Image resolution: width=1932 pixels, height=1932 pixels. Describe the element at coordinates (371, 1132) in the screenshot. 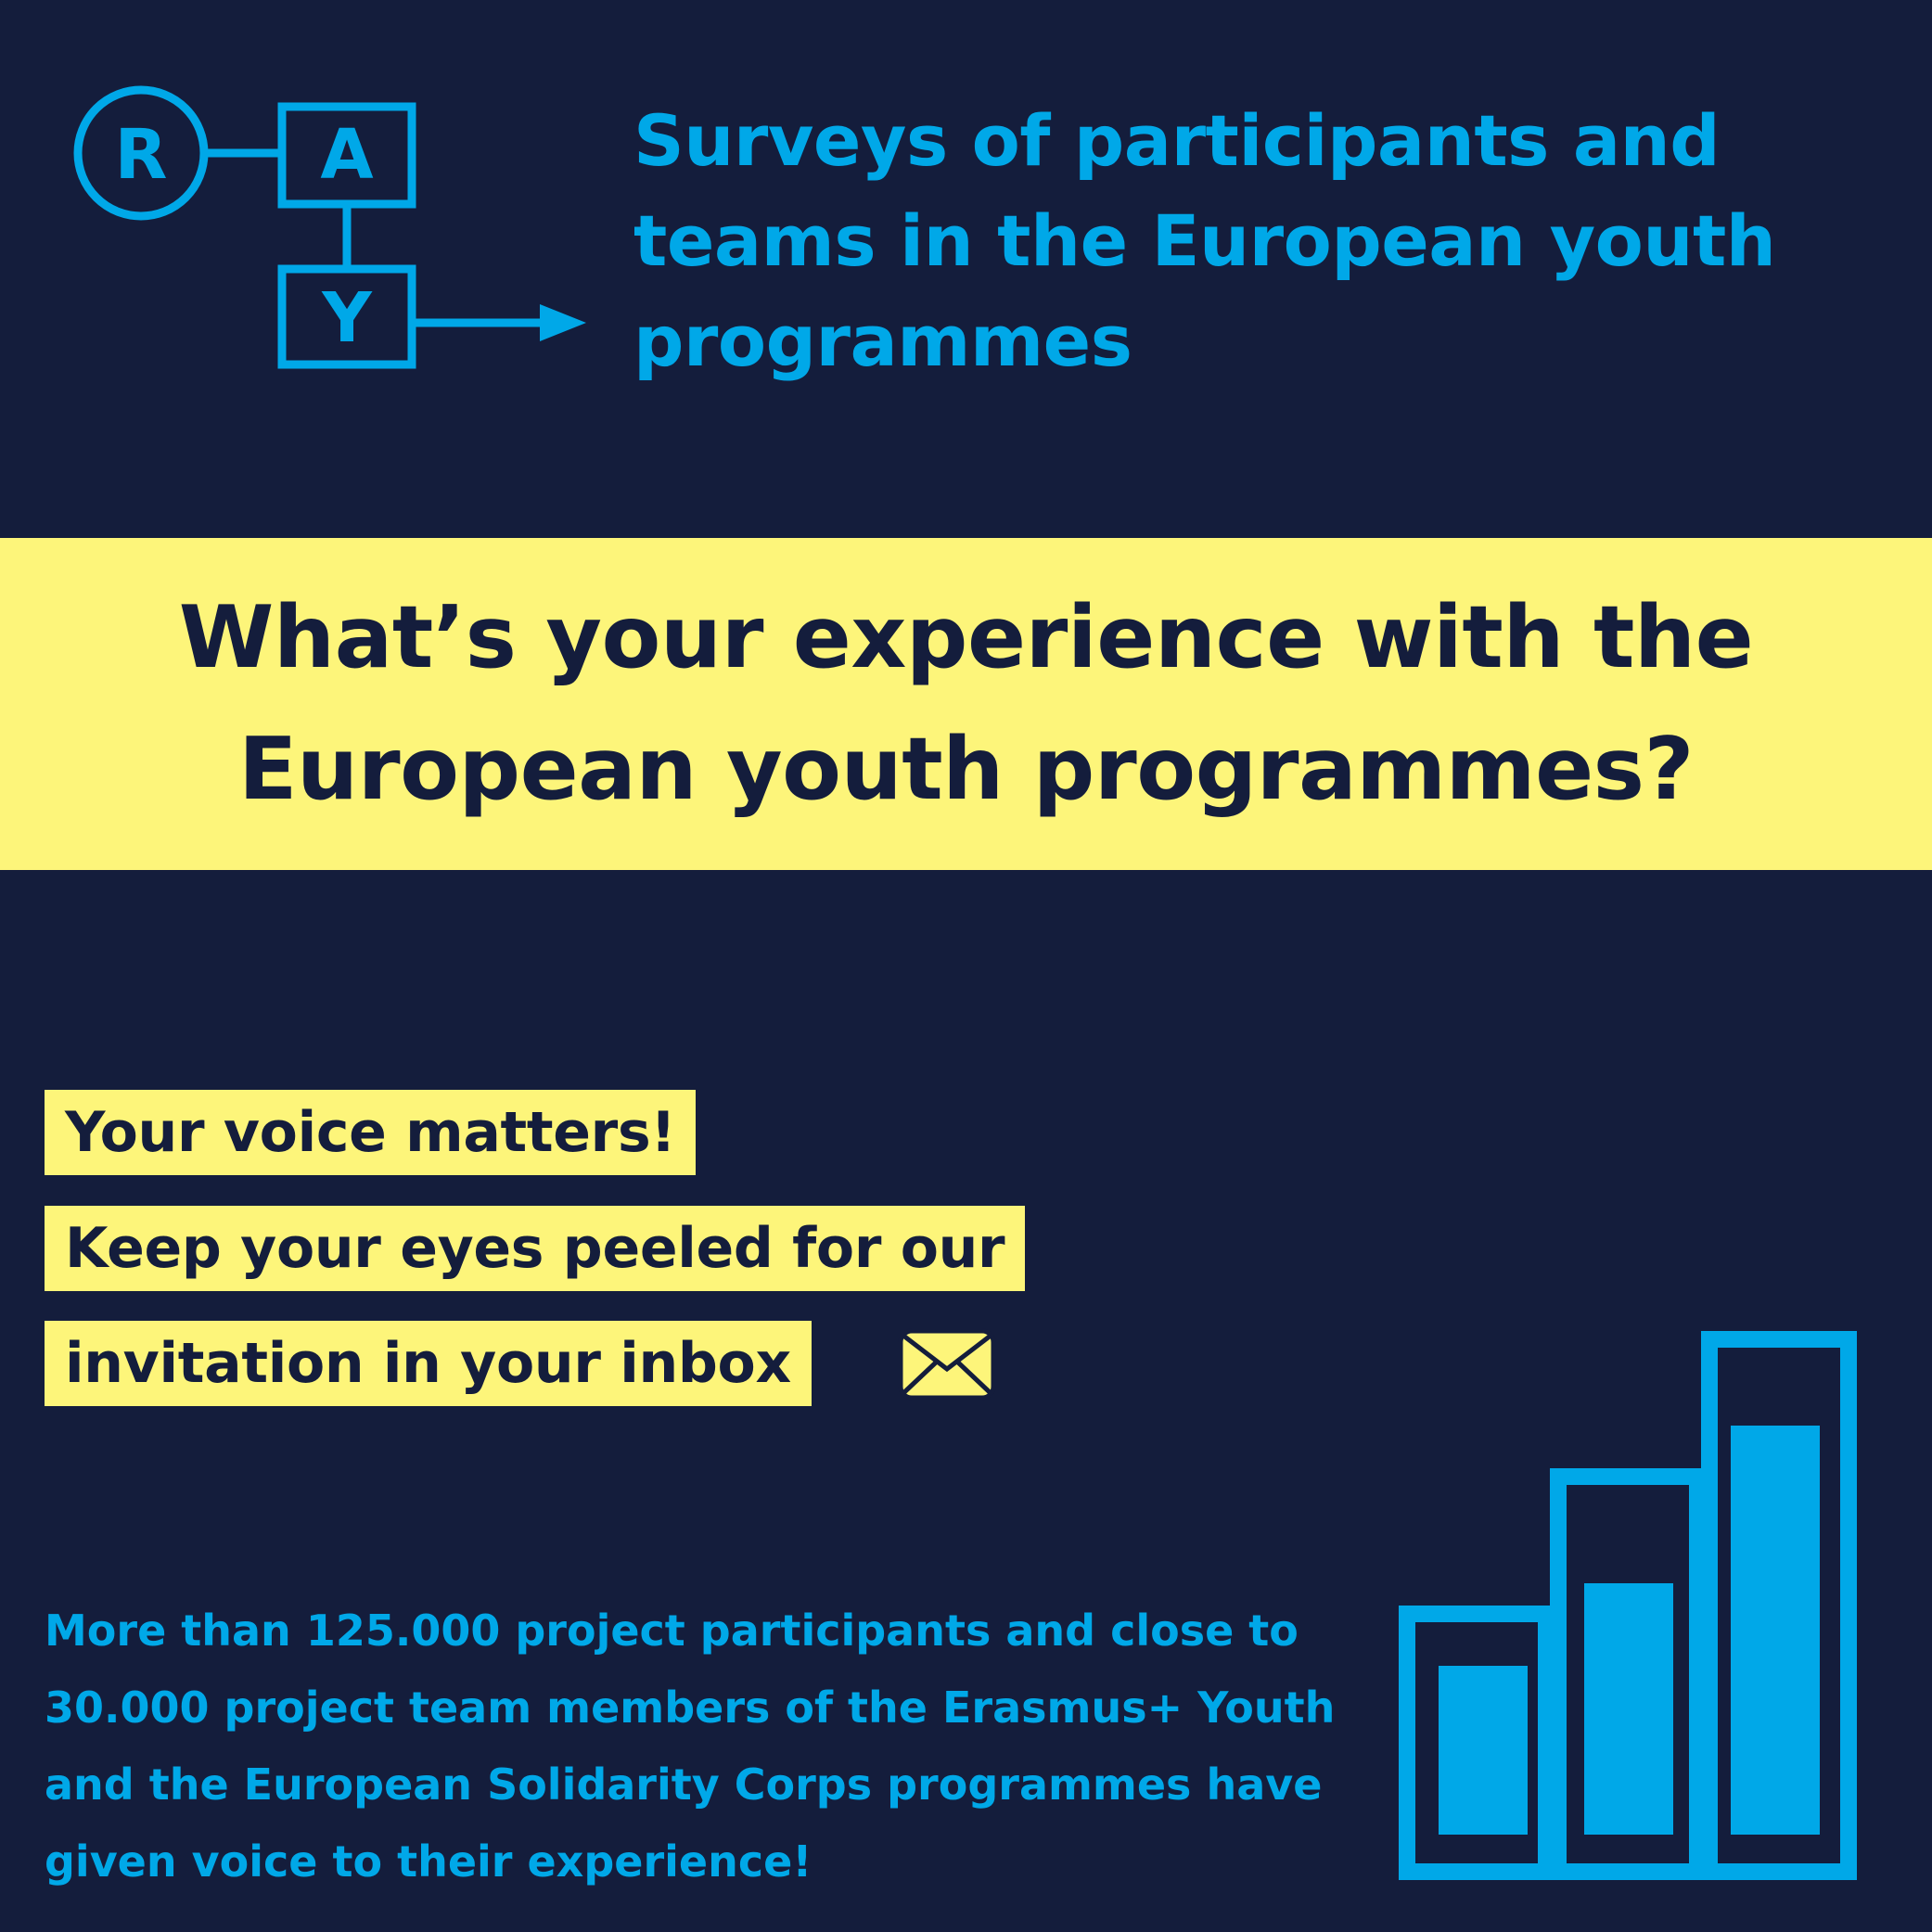

I see `callout-voice-matters: Your voice matters!` at that location.